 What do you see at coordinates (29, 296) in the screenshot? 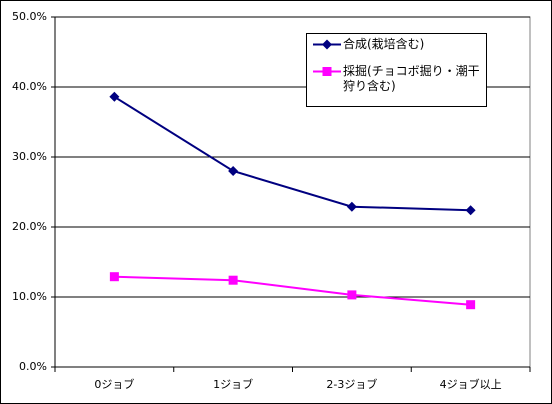
I see `y-tick-label: 10.0%` at bounding box center [29, 296].